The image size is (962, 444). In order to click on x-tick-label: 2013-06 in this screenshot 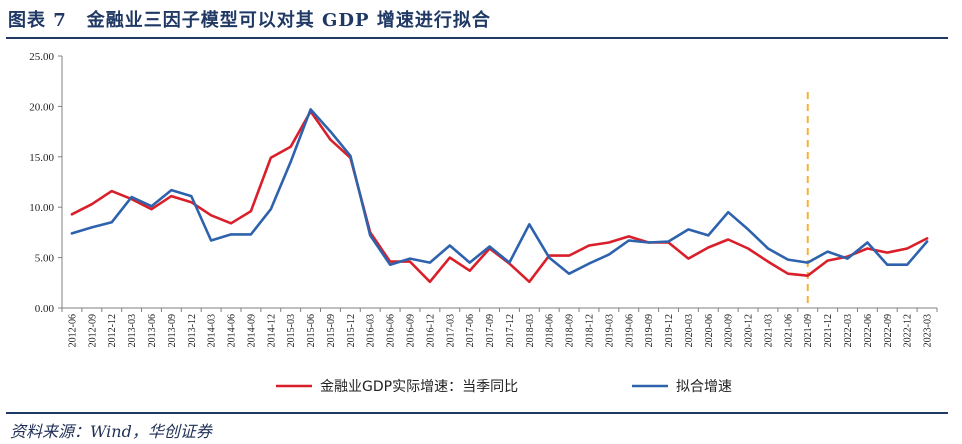, I will do `click(152, 330)`.